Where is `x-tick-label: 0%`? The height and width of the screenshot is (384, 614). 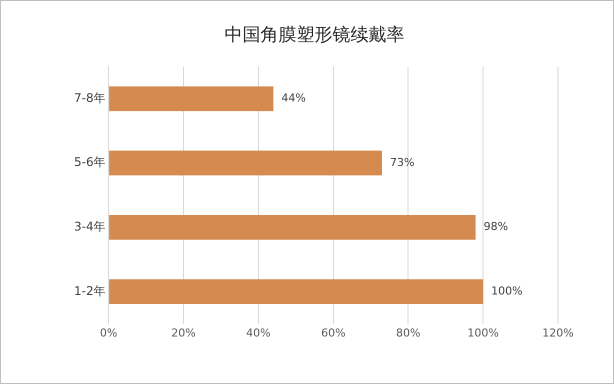
x-tick-label: 0% is located at coordinates (109, 333).